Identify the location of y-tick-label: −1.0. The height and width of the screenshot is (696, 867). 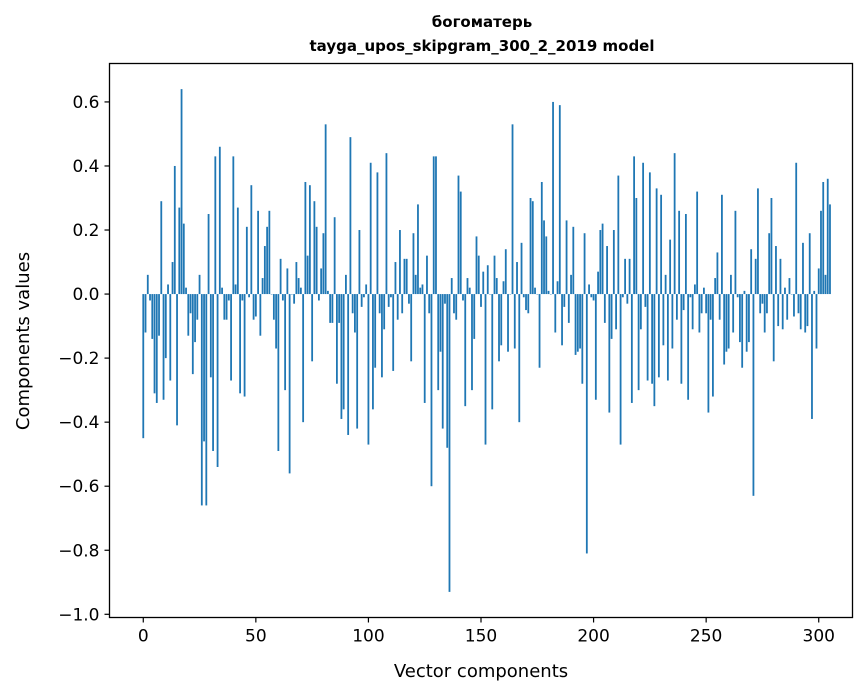
(78, 615).